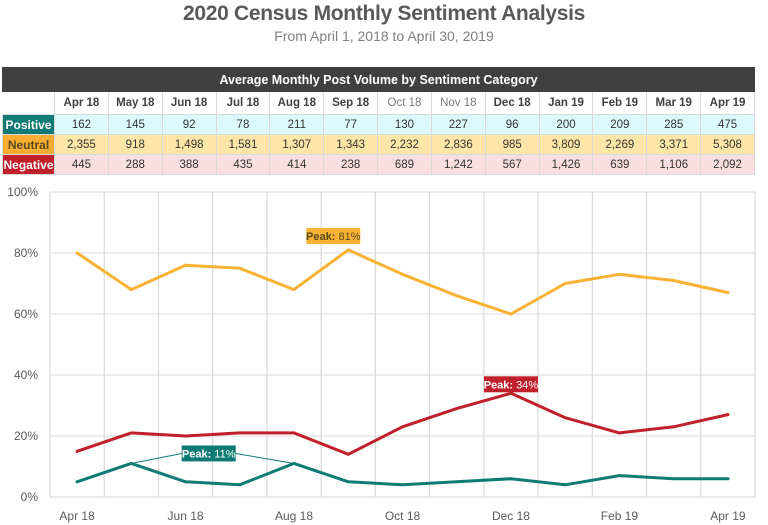 The height and width of the screenshot is (525, 768). I want to click on table-cell: 92, so click(189, 124).